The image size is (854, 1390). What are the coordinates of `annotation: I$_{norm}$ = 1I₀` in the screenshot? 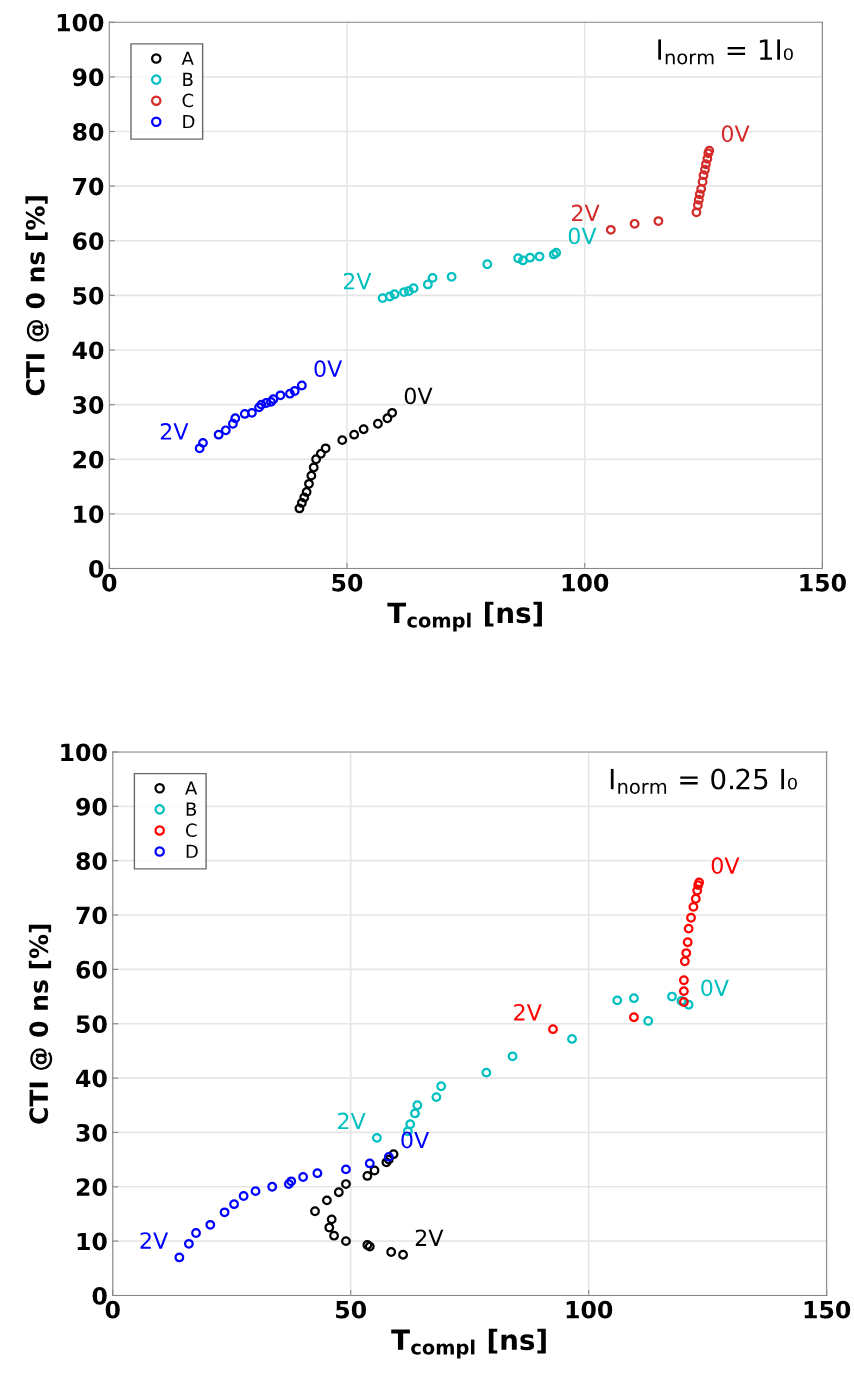 It's located at (725, 52).